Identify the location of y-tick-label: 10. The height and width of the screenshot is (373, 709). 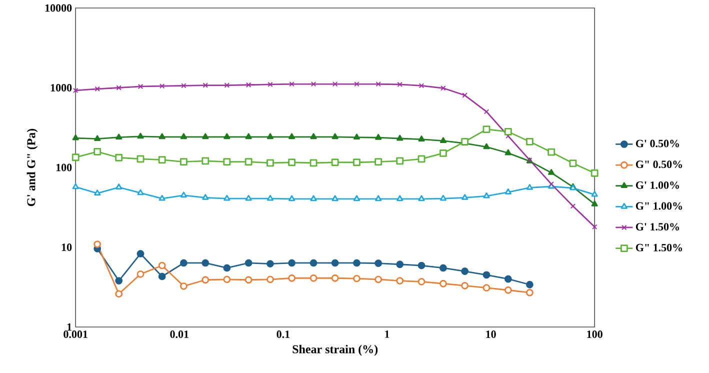
(67, 247).